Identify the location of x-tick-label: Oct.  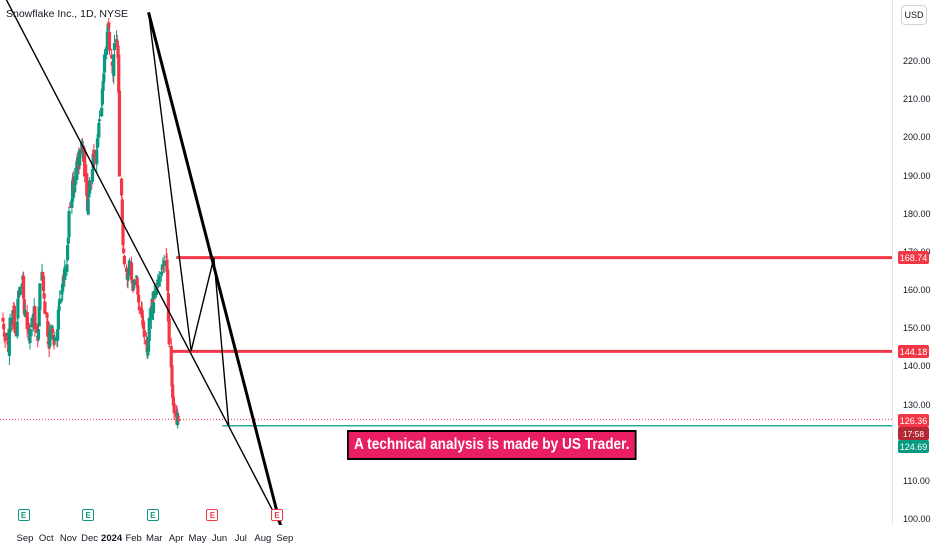
(46, 538).